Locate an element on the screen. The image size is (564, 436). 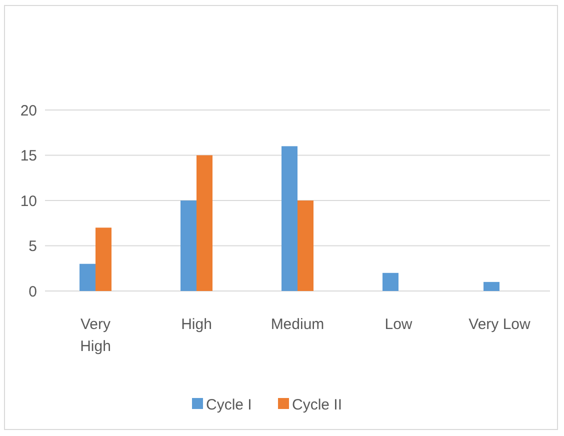
y-tick-label: 10 is located at coordinates (28, 201).